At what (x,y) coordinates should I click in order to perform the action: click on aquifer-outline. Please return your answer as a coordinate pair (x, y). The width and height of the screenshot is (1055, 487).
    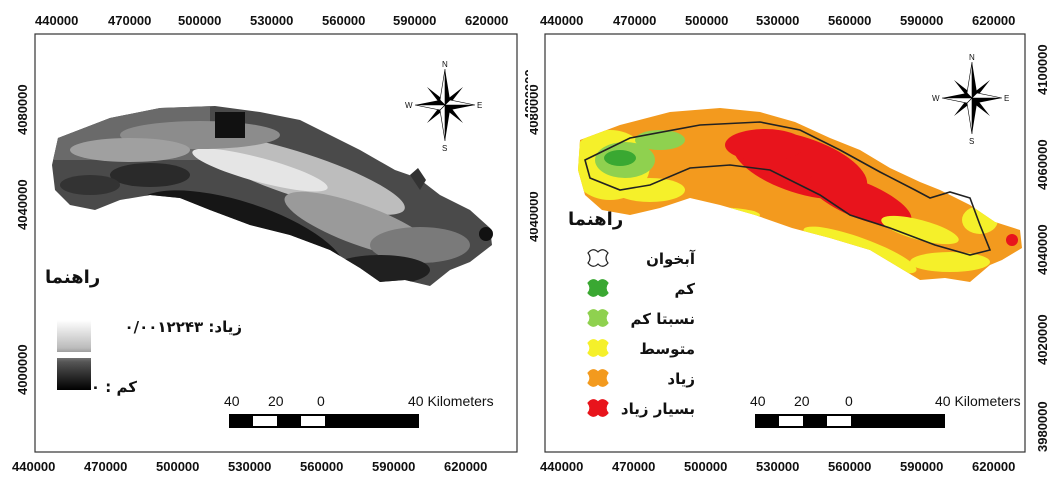
    Looking at the image, I should click on (788, 188).